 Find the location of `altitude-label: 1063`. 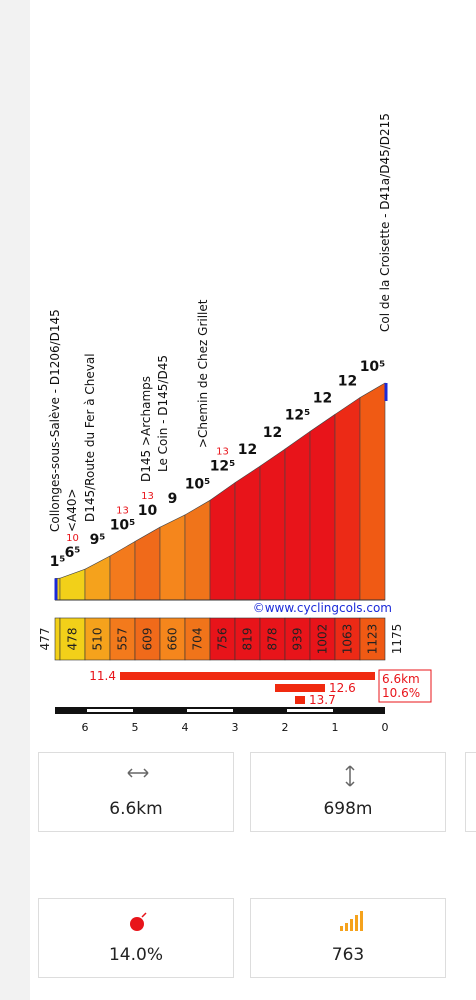

altitude-label: 1063 is located at coordinates (348, 639).